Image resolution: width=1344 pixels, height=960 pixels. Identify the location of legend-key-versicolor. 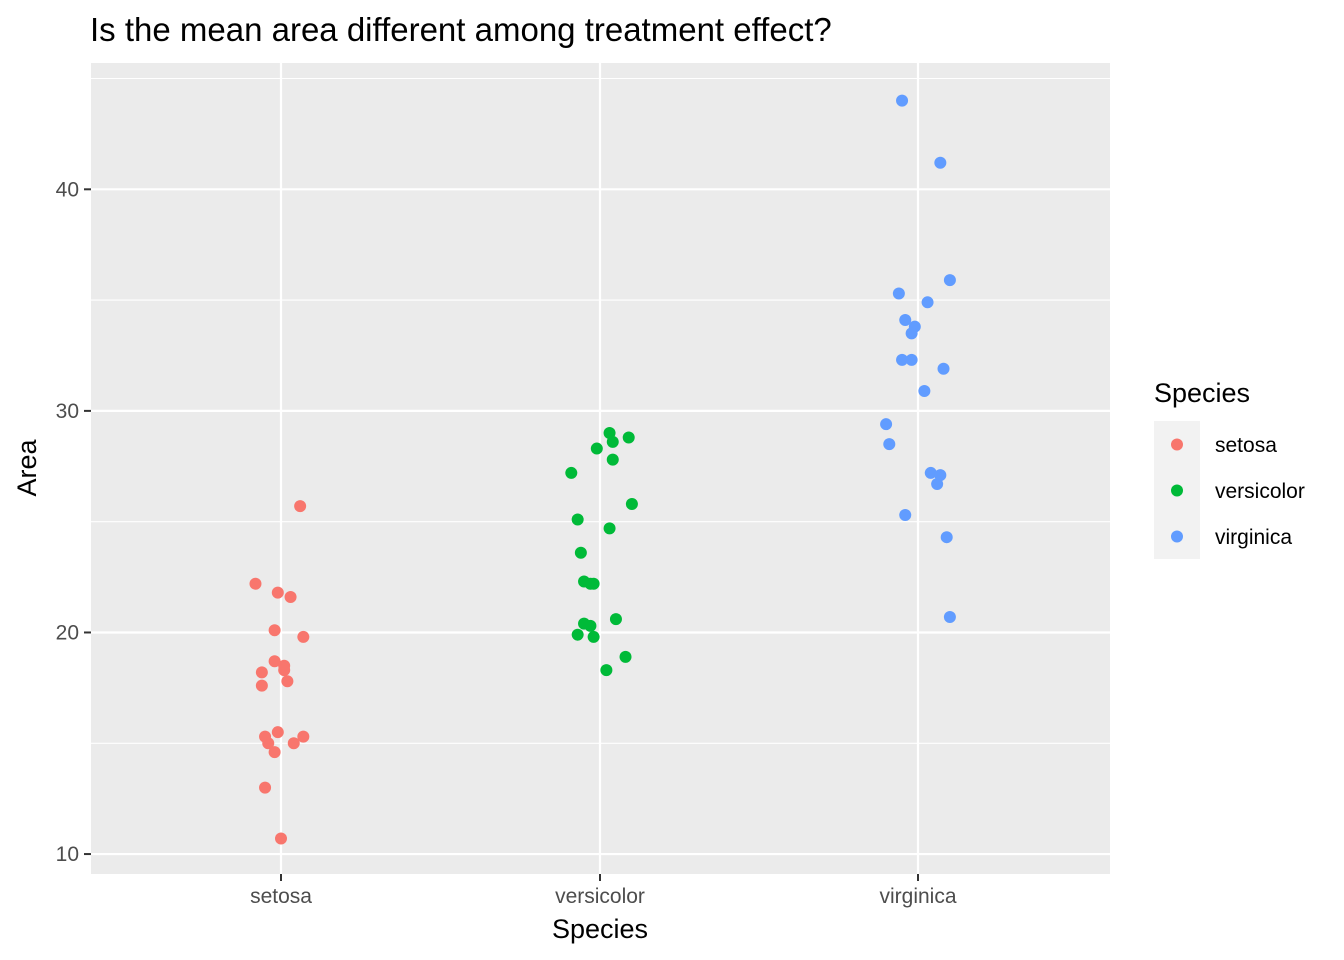
(1177, 490).